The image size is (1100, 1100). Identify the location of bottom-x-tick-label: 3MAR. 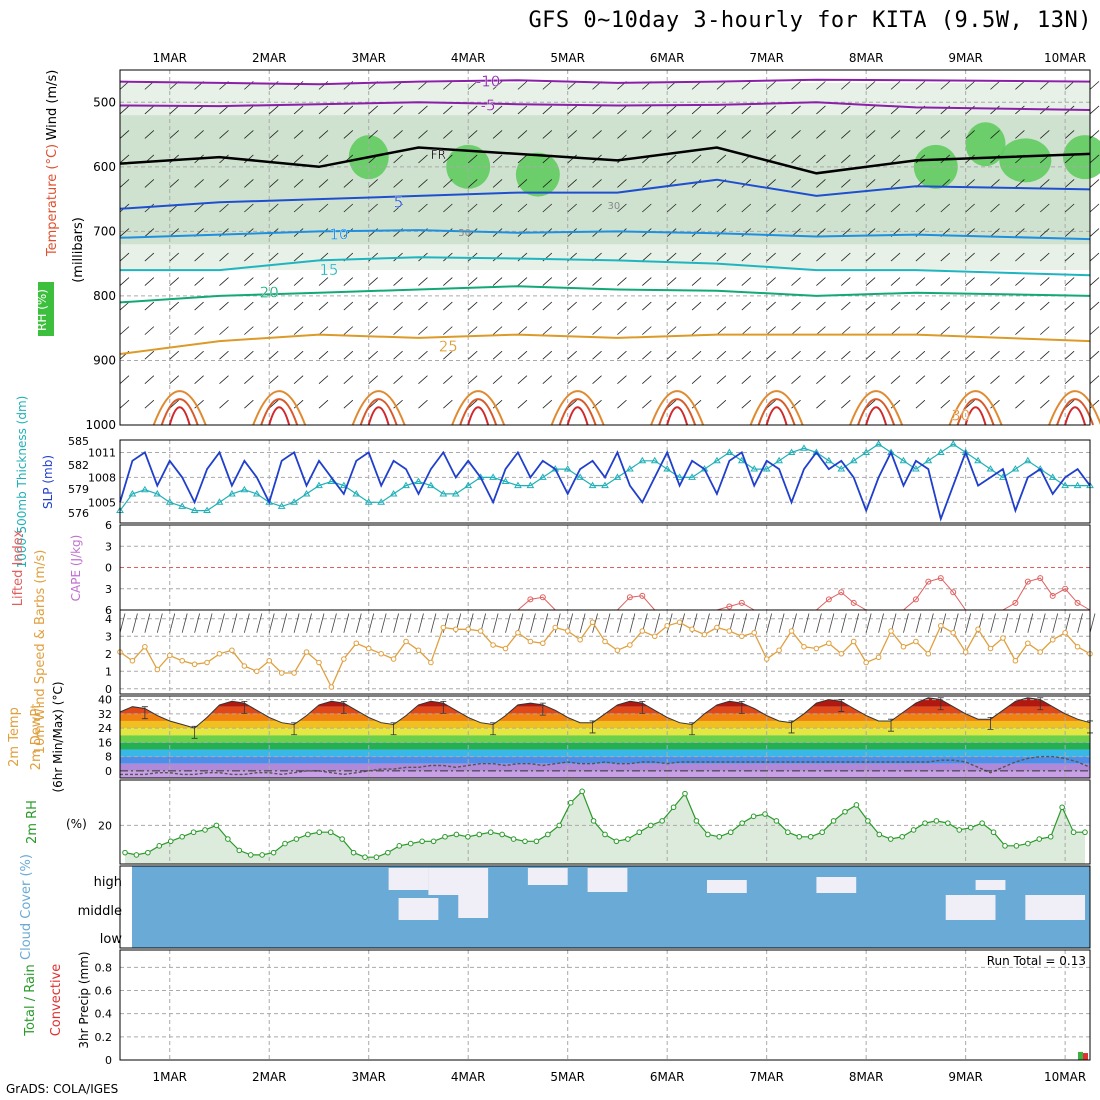
(368, 1077).